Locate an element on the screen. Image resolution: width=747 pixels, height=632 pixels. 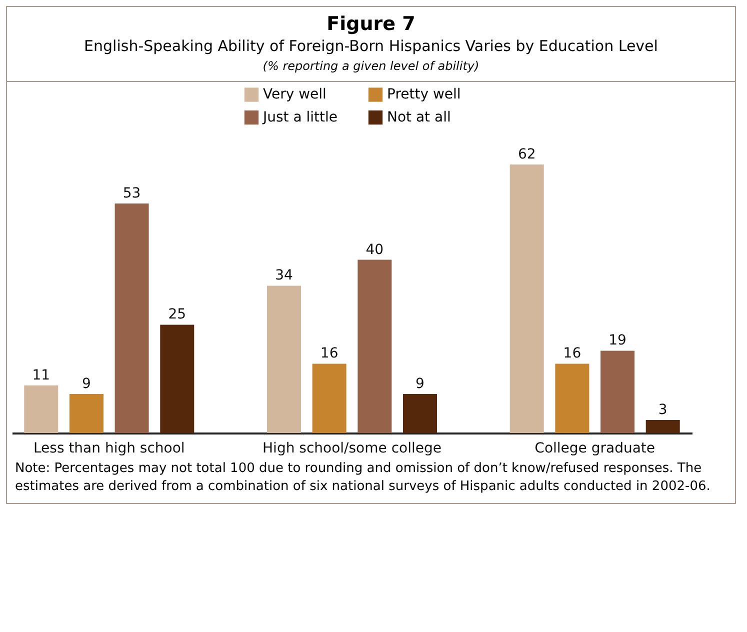
x-tick-label: Less than high school is located at coordinates (109, 448).